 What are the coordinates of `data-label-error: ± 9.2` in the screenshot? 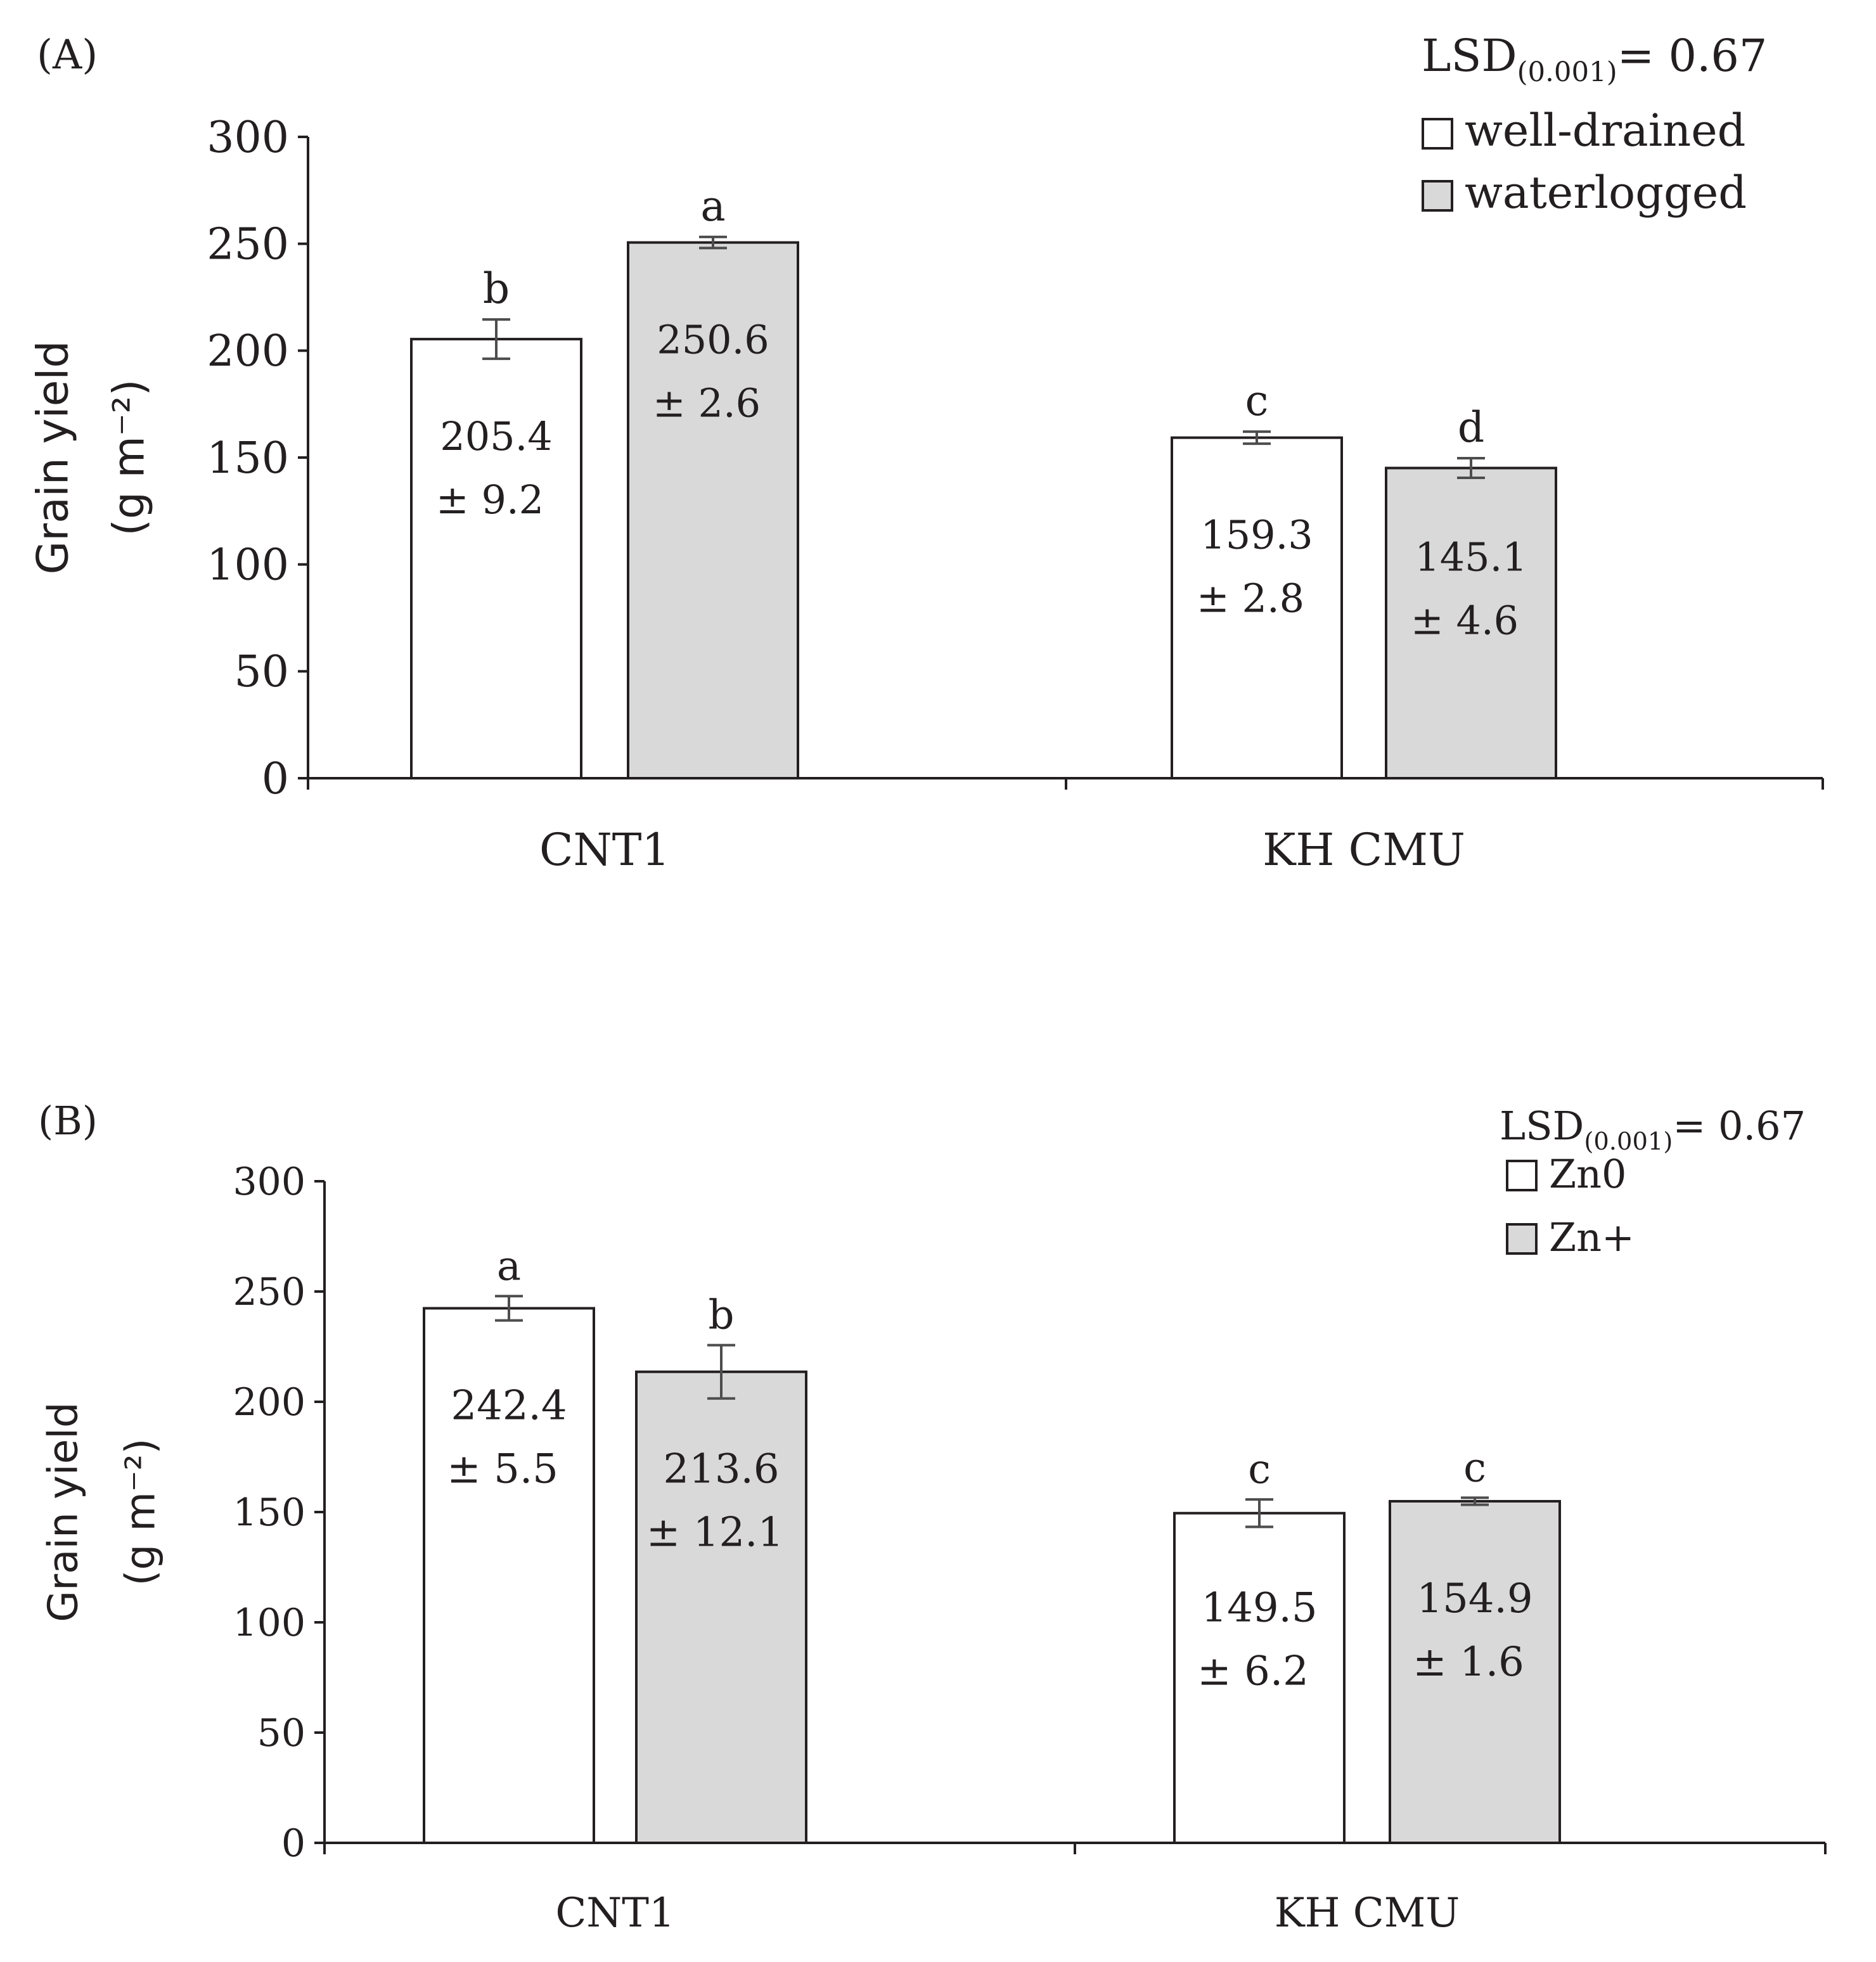 It's located at (490, 500).